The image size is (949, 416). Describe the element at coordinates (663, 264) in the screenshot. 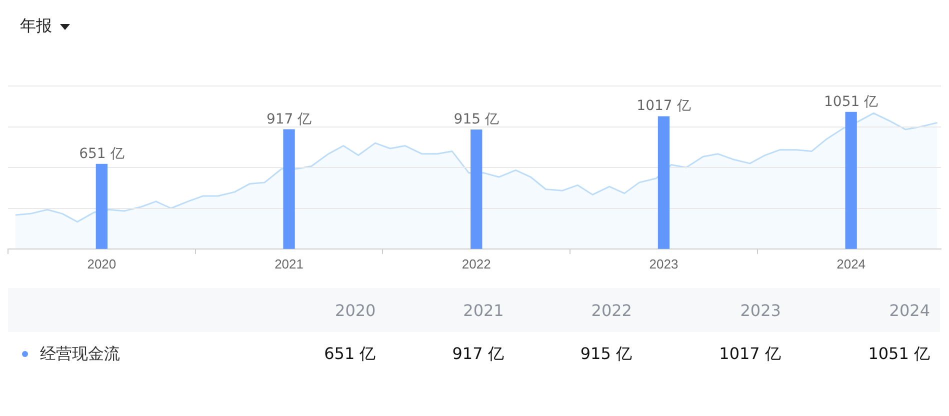

I see `x-tick-label: 2023` at that location.